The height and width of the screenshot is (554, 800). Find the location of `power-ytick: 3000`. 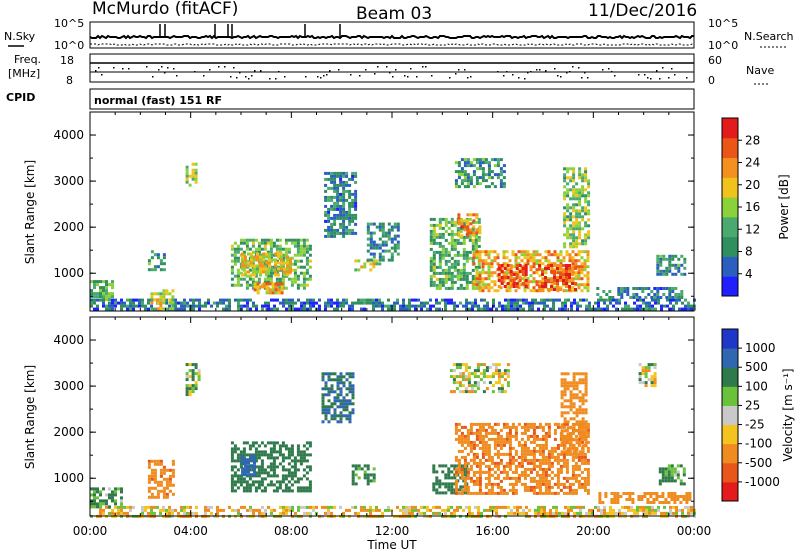

power-ytick: 3000 is located at coordinates (68, 181).